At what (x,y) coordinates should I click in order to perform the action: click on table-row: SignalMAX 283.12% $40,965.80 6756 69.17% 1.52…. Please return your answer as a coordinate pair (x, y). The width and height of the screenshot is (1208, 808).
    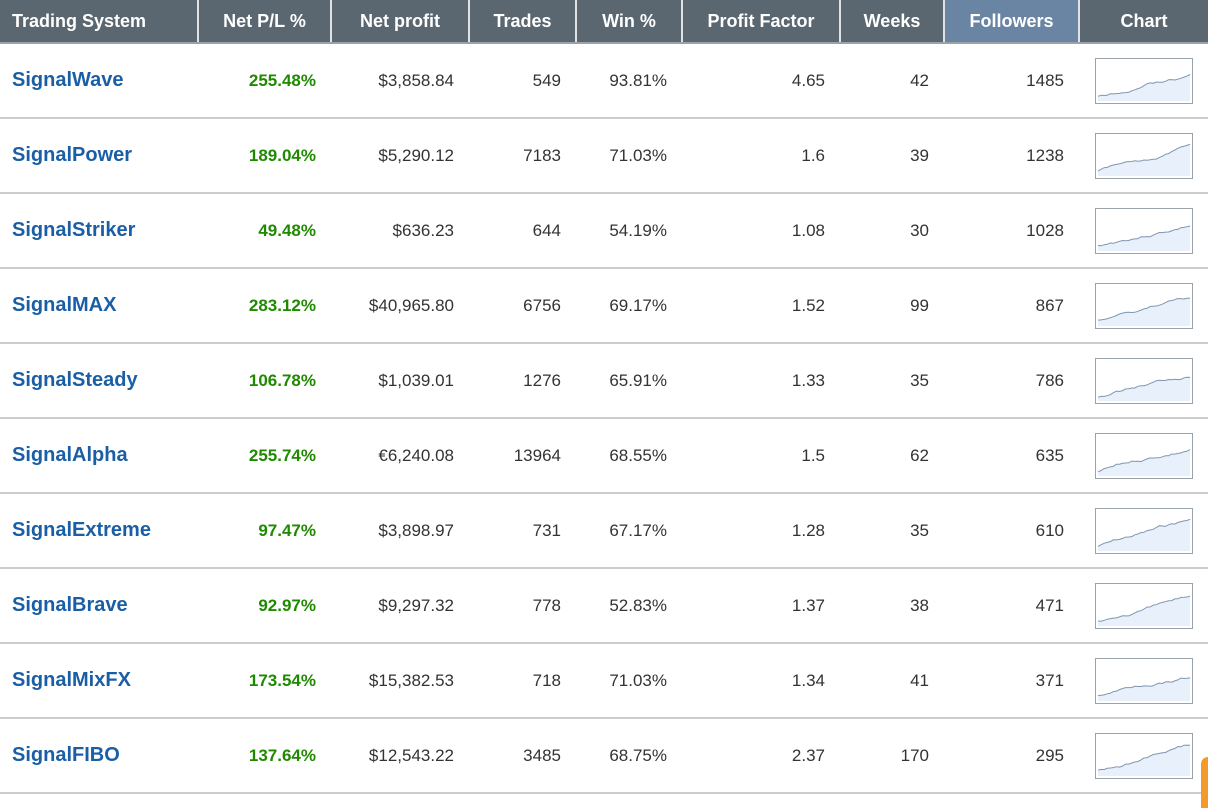
    Looking at the image, I should click on (604, 306).